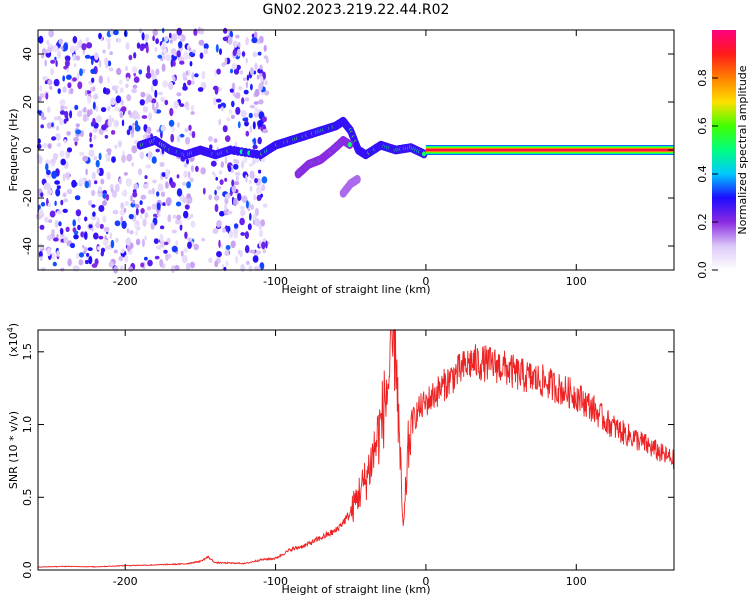  Describe the element at coordinates (355, 589) in the screenshot. I see `snr-x-label: Height of straight line (km)` at that location.